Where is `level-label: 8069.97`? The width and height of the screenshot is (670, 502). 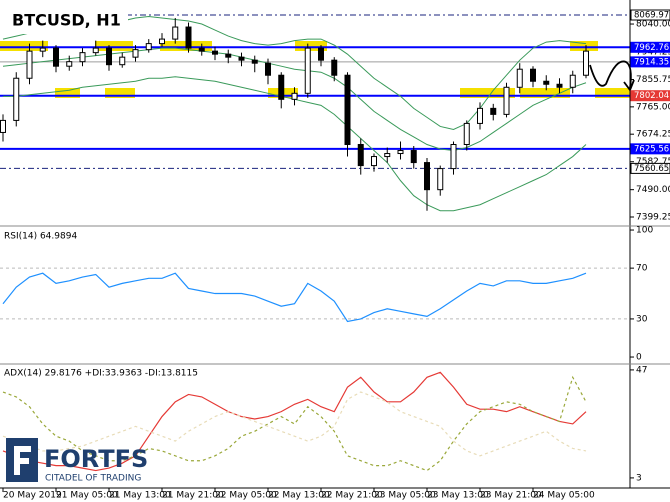
level-label: 8069.97 is located at coordinates (651, 16).